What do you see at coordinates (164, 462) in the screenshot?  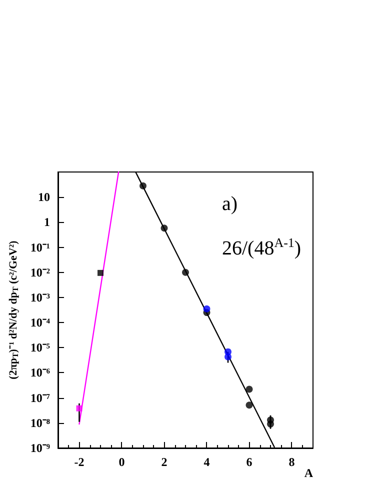 I see `x-tick-label: 2` at bounding box center [164, 462].